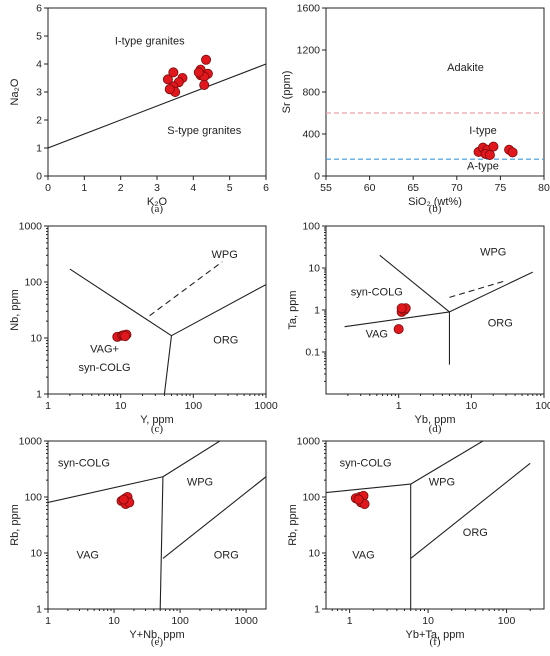 The image size is (550, 656). What do you see at coordinates (225, 340) in the screenshot?
I see `field-label: ORG` at bounding box center [225, 340].